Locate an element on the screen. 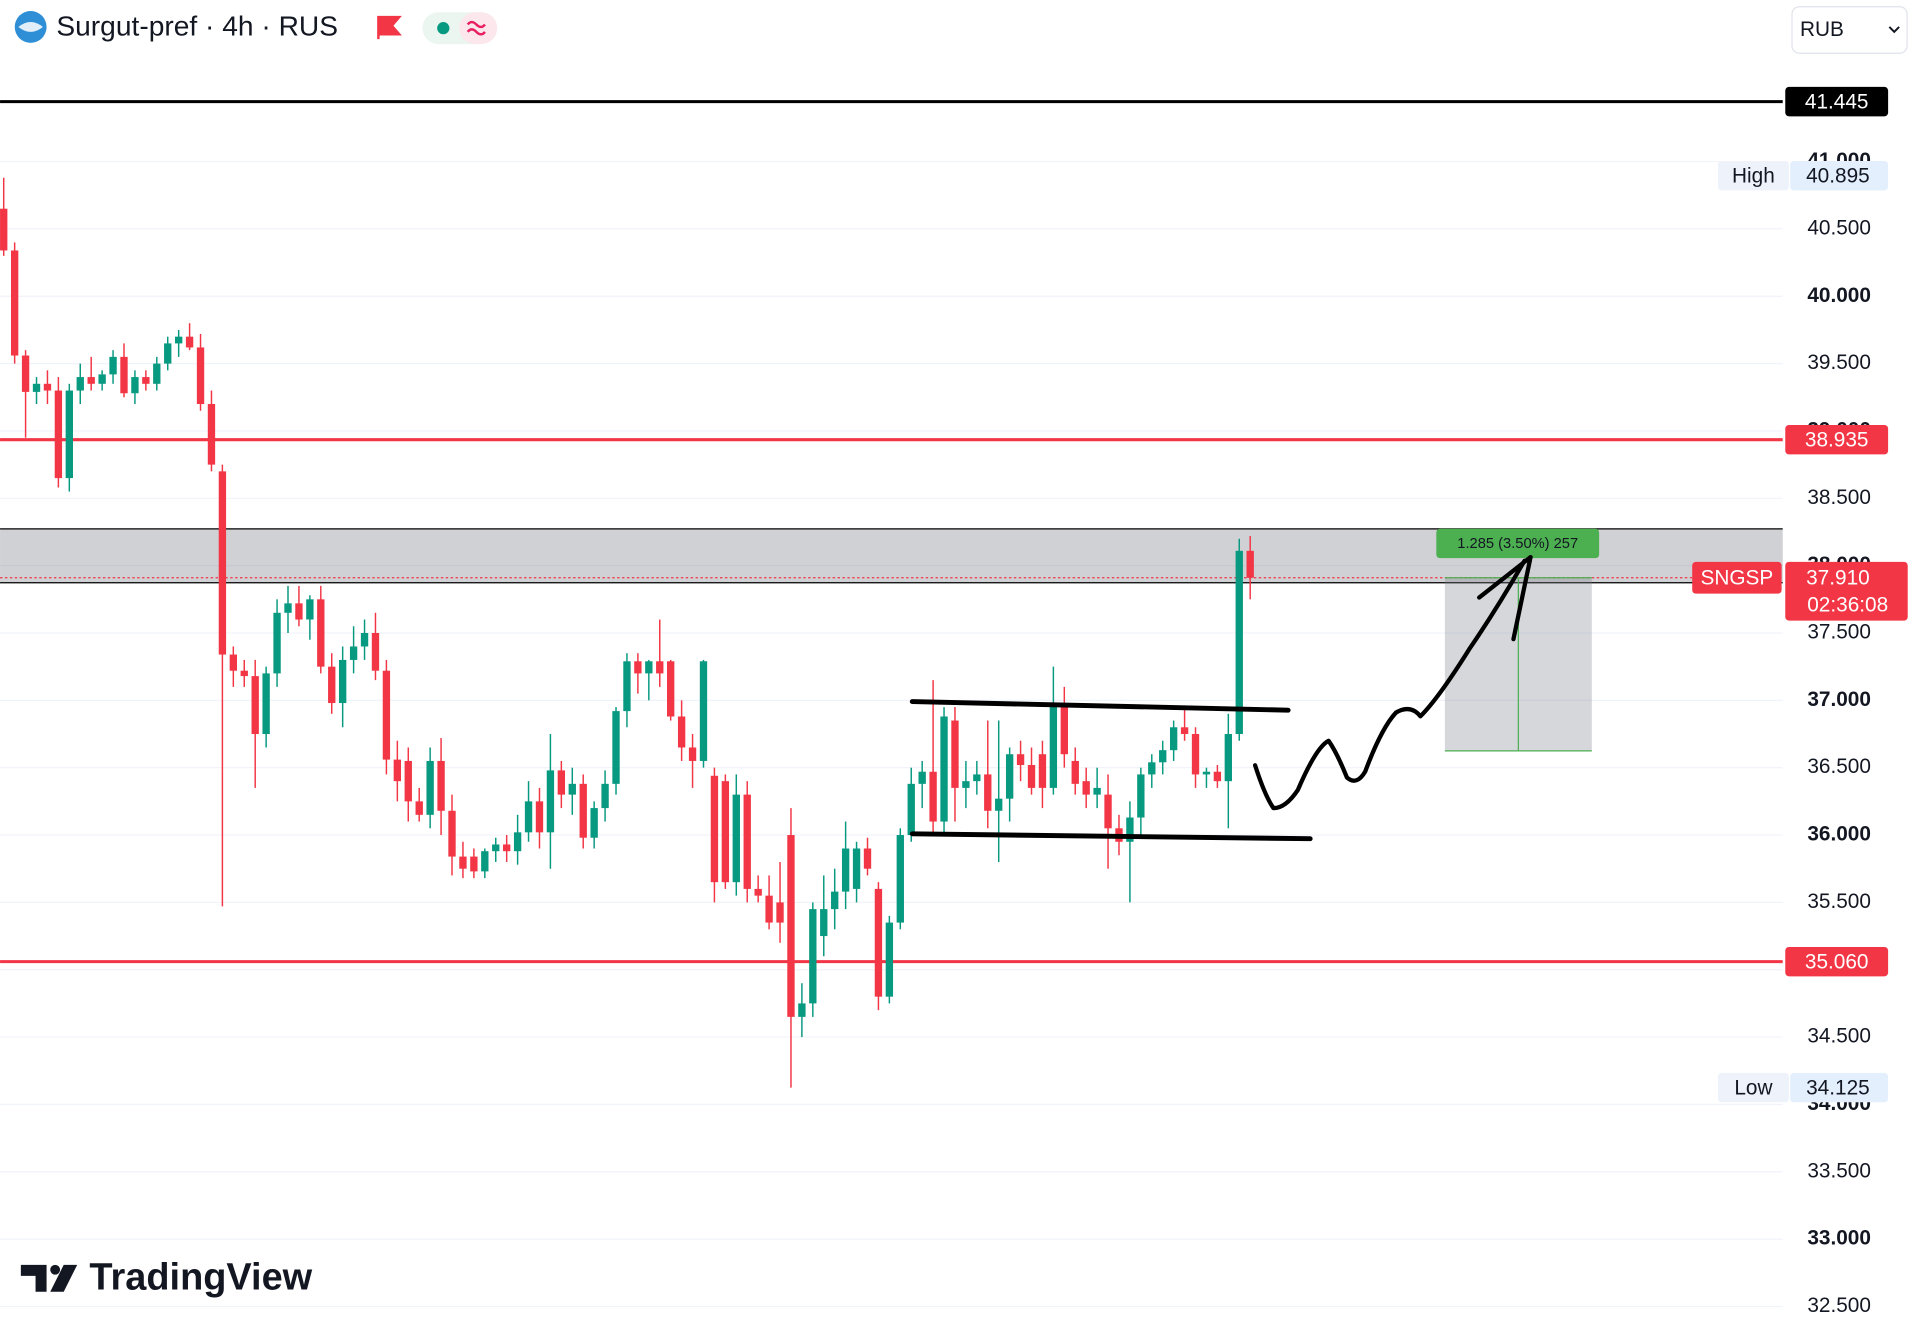 The width and height of the screenshot is (1920, 1323). measure-layer: 1.285 (3.50%) 257 is located at coordinates (1518, 640).